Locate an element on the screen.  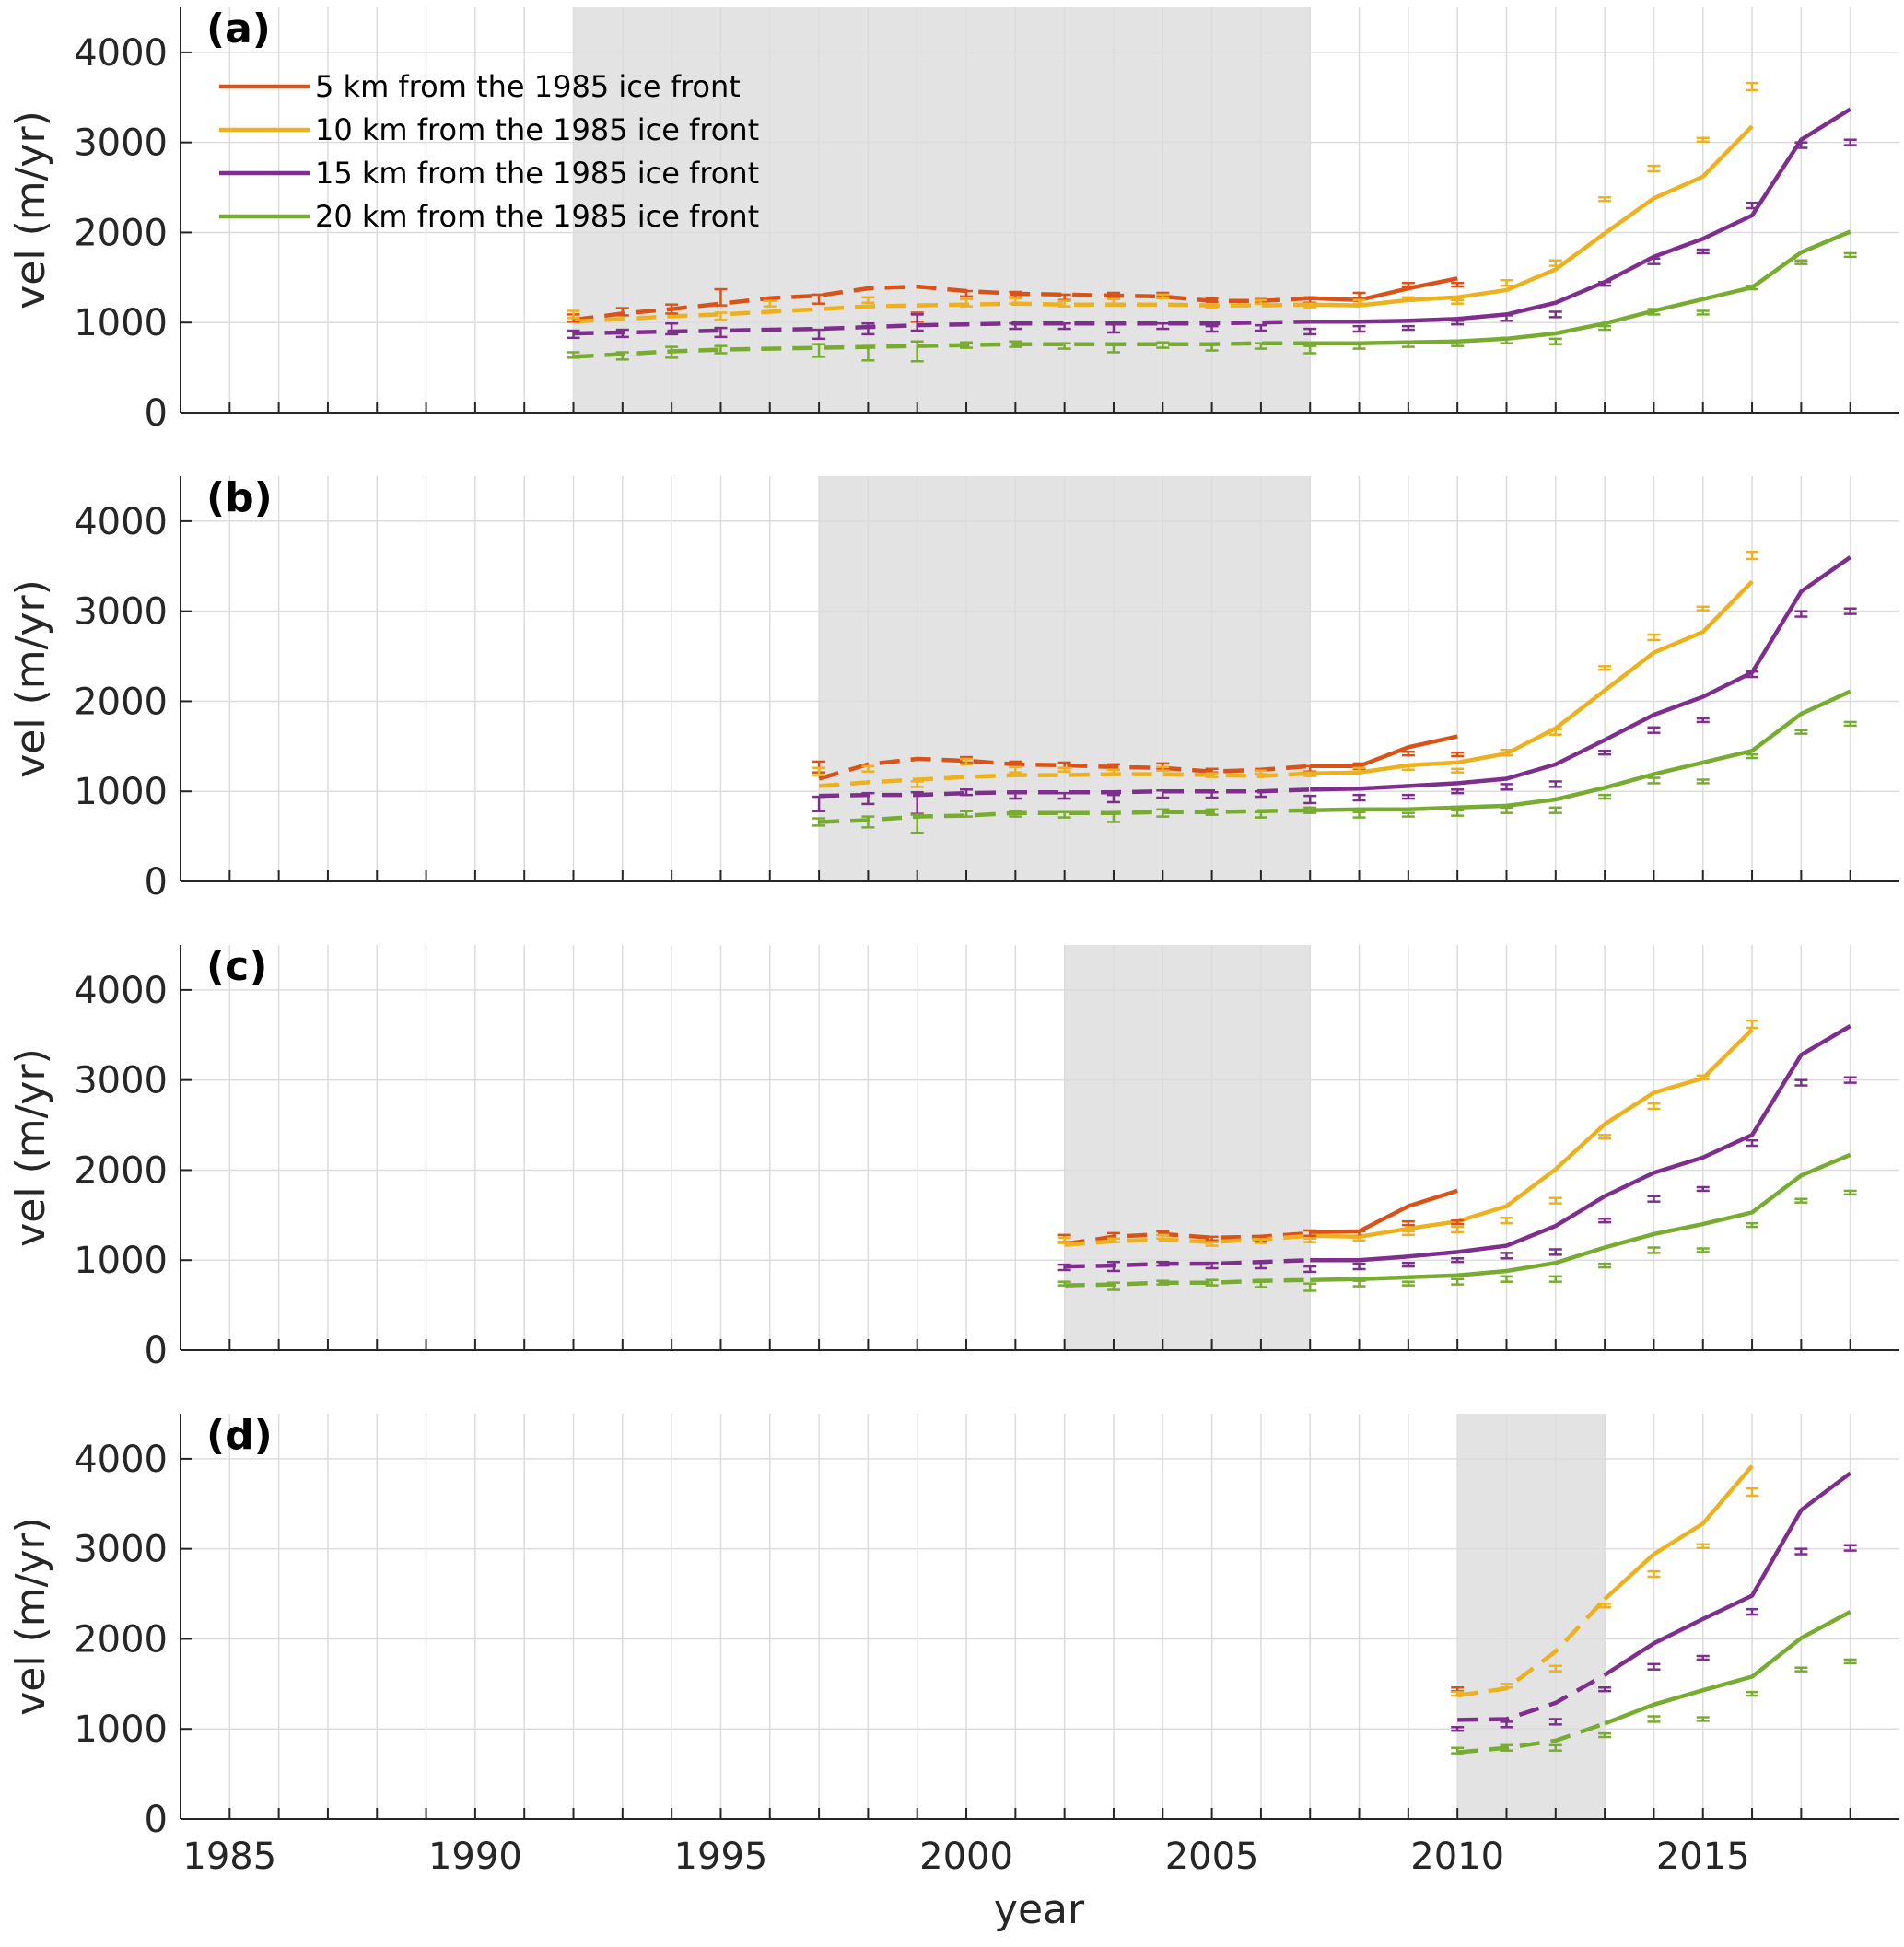
series-dashed-15km is located at coordinates (1065, 793).